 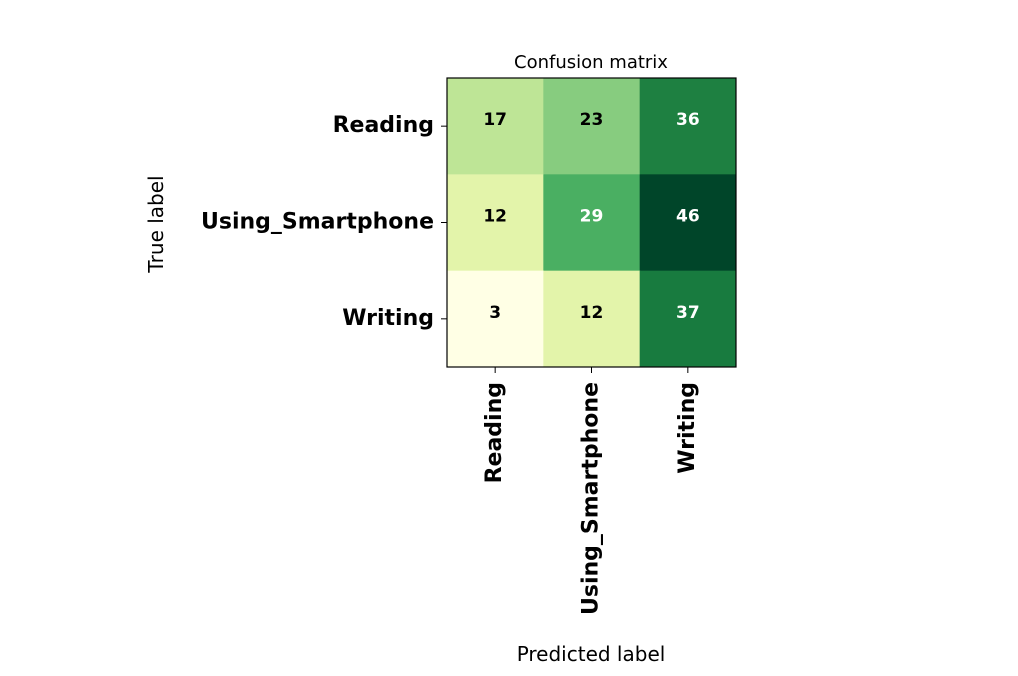 What do you see at coordinates (592, 217) in the screenshot?
I see `cell-value-label: 29` at bounding box center [592, 217].